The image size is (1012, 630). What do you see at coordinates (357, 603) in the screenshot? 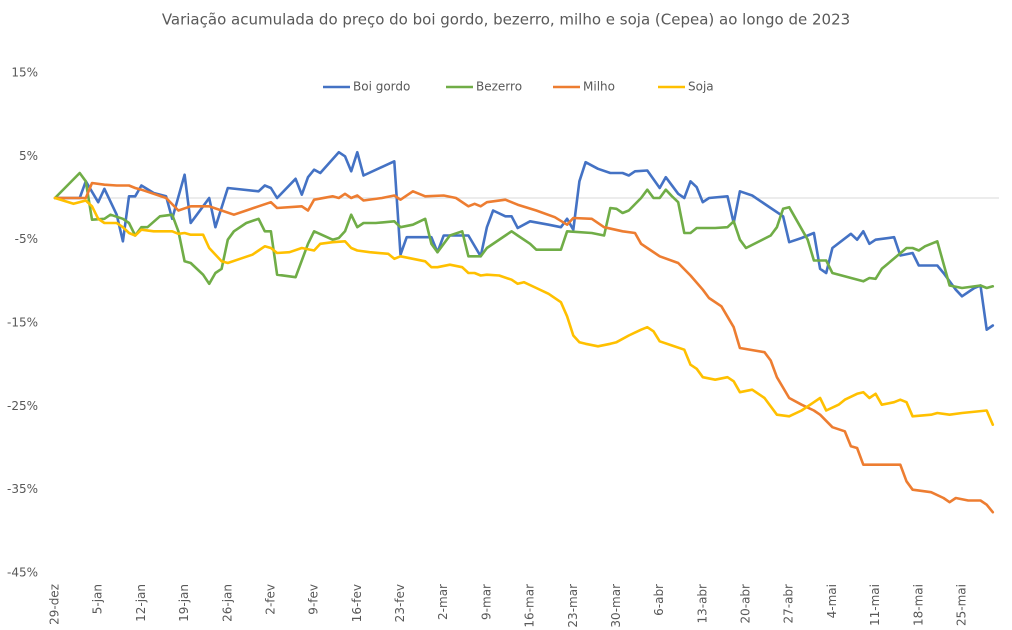
I see `x-tick-label: 16-fev` at bounding box center [357, 603].